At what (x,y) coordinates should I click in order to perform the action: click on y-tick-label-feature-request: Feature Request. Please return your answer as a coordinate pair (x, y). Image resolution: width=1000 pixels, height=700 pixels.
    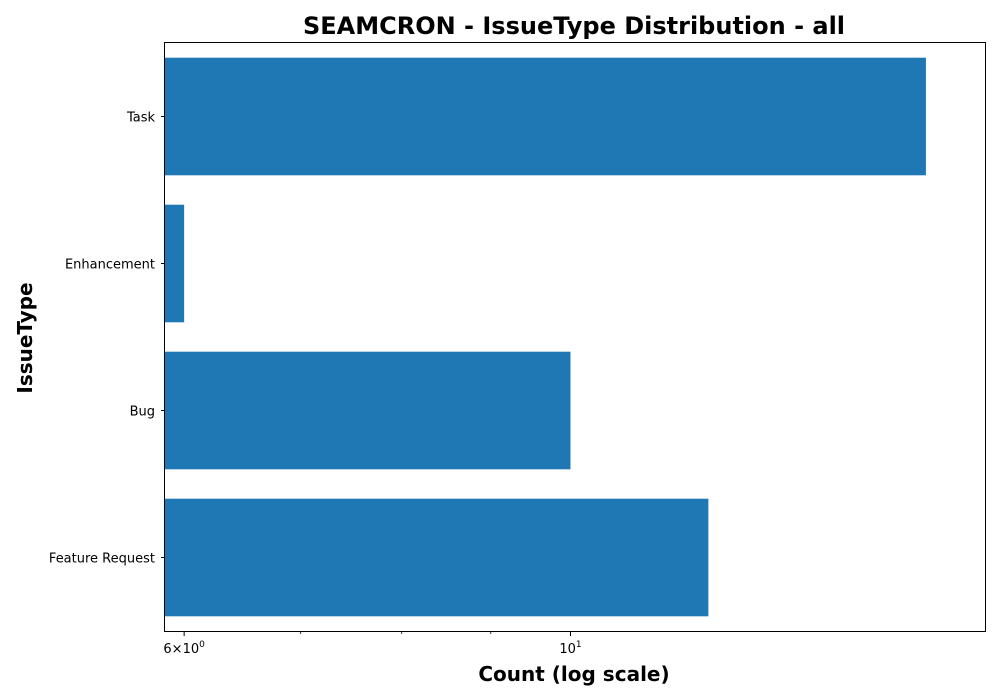
    Looking at the image, I should click on (102, 559).